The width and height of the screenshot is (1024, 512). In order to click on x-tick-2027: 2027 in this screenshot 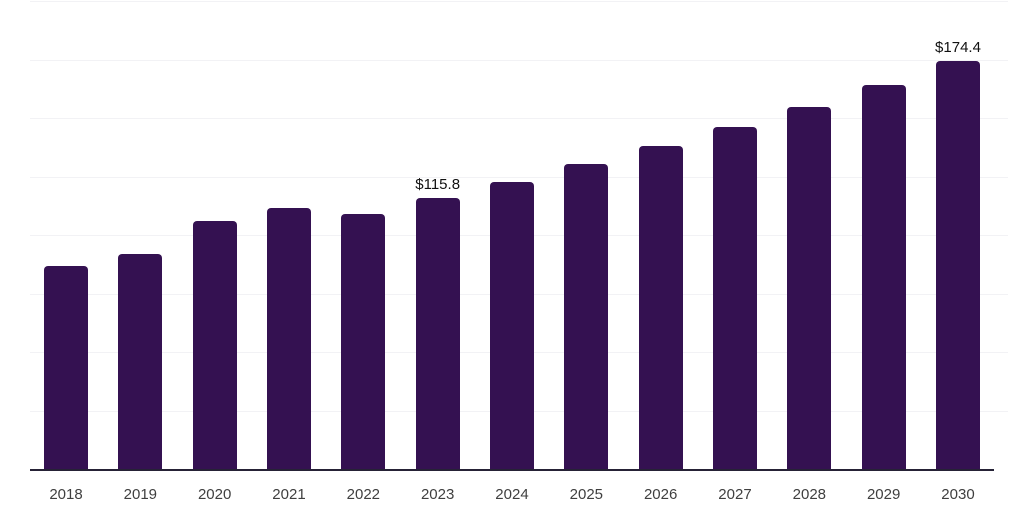, I will do `click(735, 494)`.